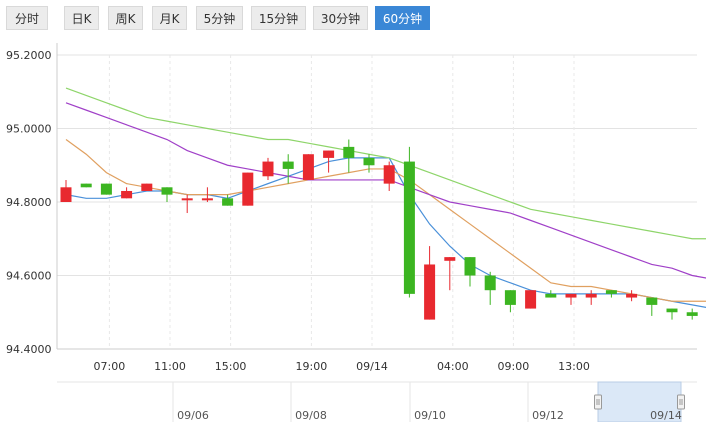 Image resolution: width=706 pixels, height=422 pixels. I want to click on tab-5: 15分钟, so click(278, 18).